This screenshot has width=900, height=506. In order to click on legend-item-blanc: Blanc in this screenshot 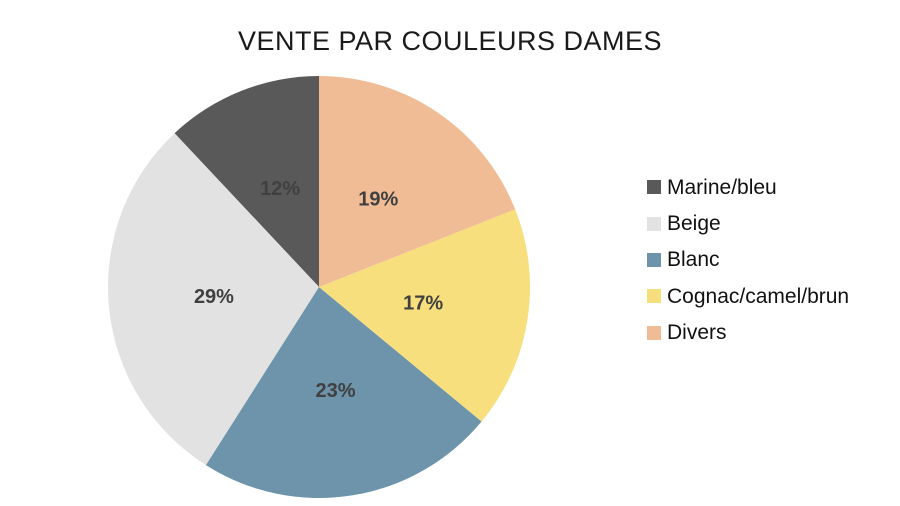, I will do `click(748, 260)`.